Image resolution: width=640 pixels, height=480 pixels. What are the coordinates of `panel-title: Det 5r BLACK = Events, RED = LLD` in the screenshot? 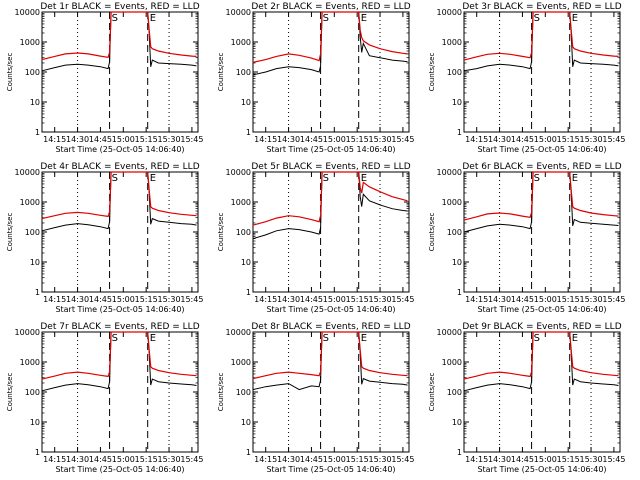 It's located at (330, 167).